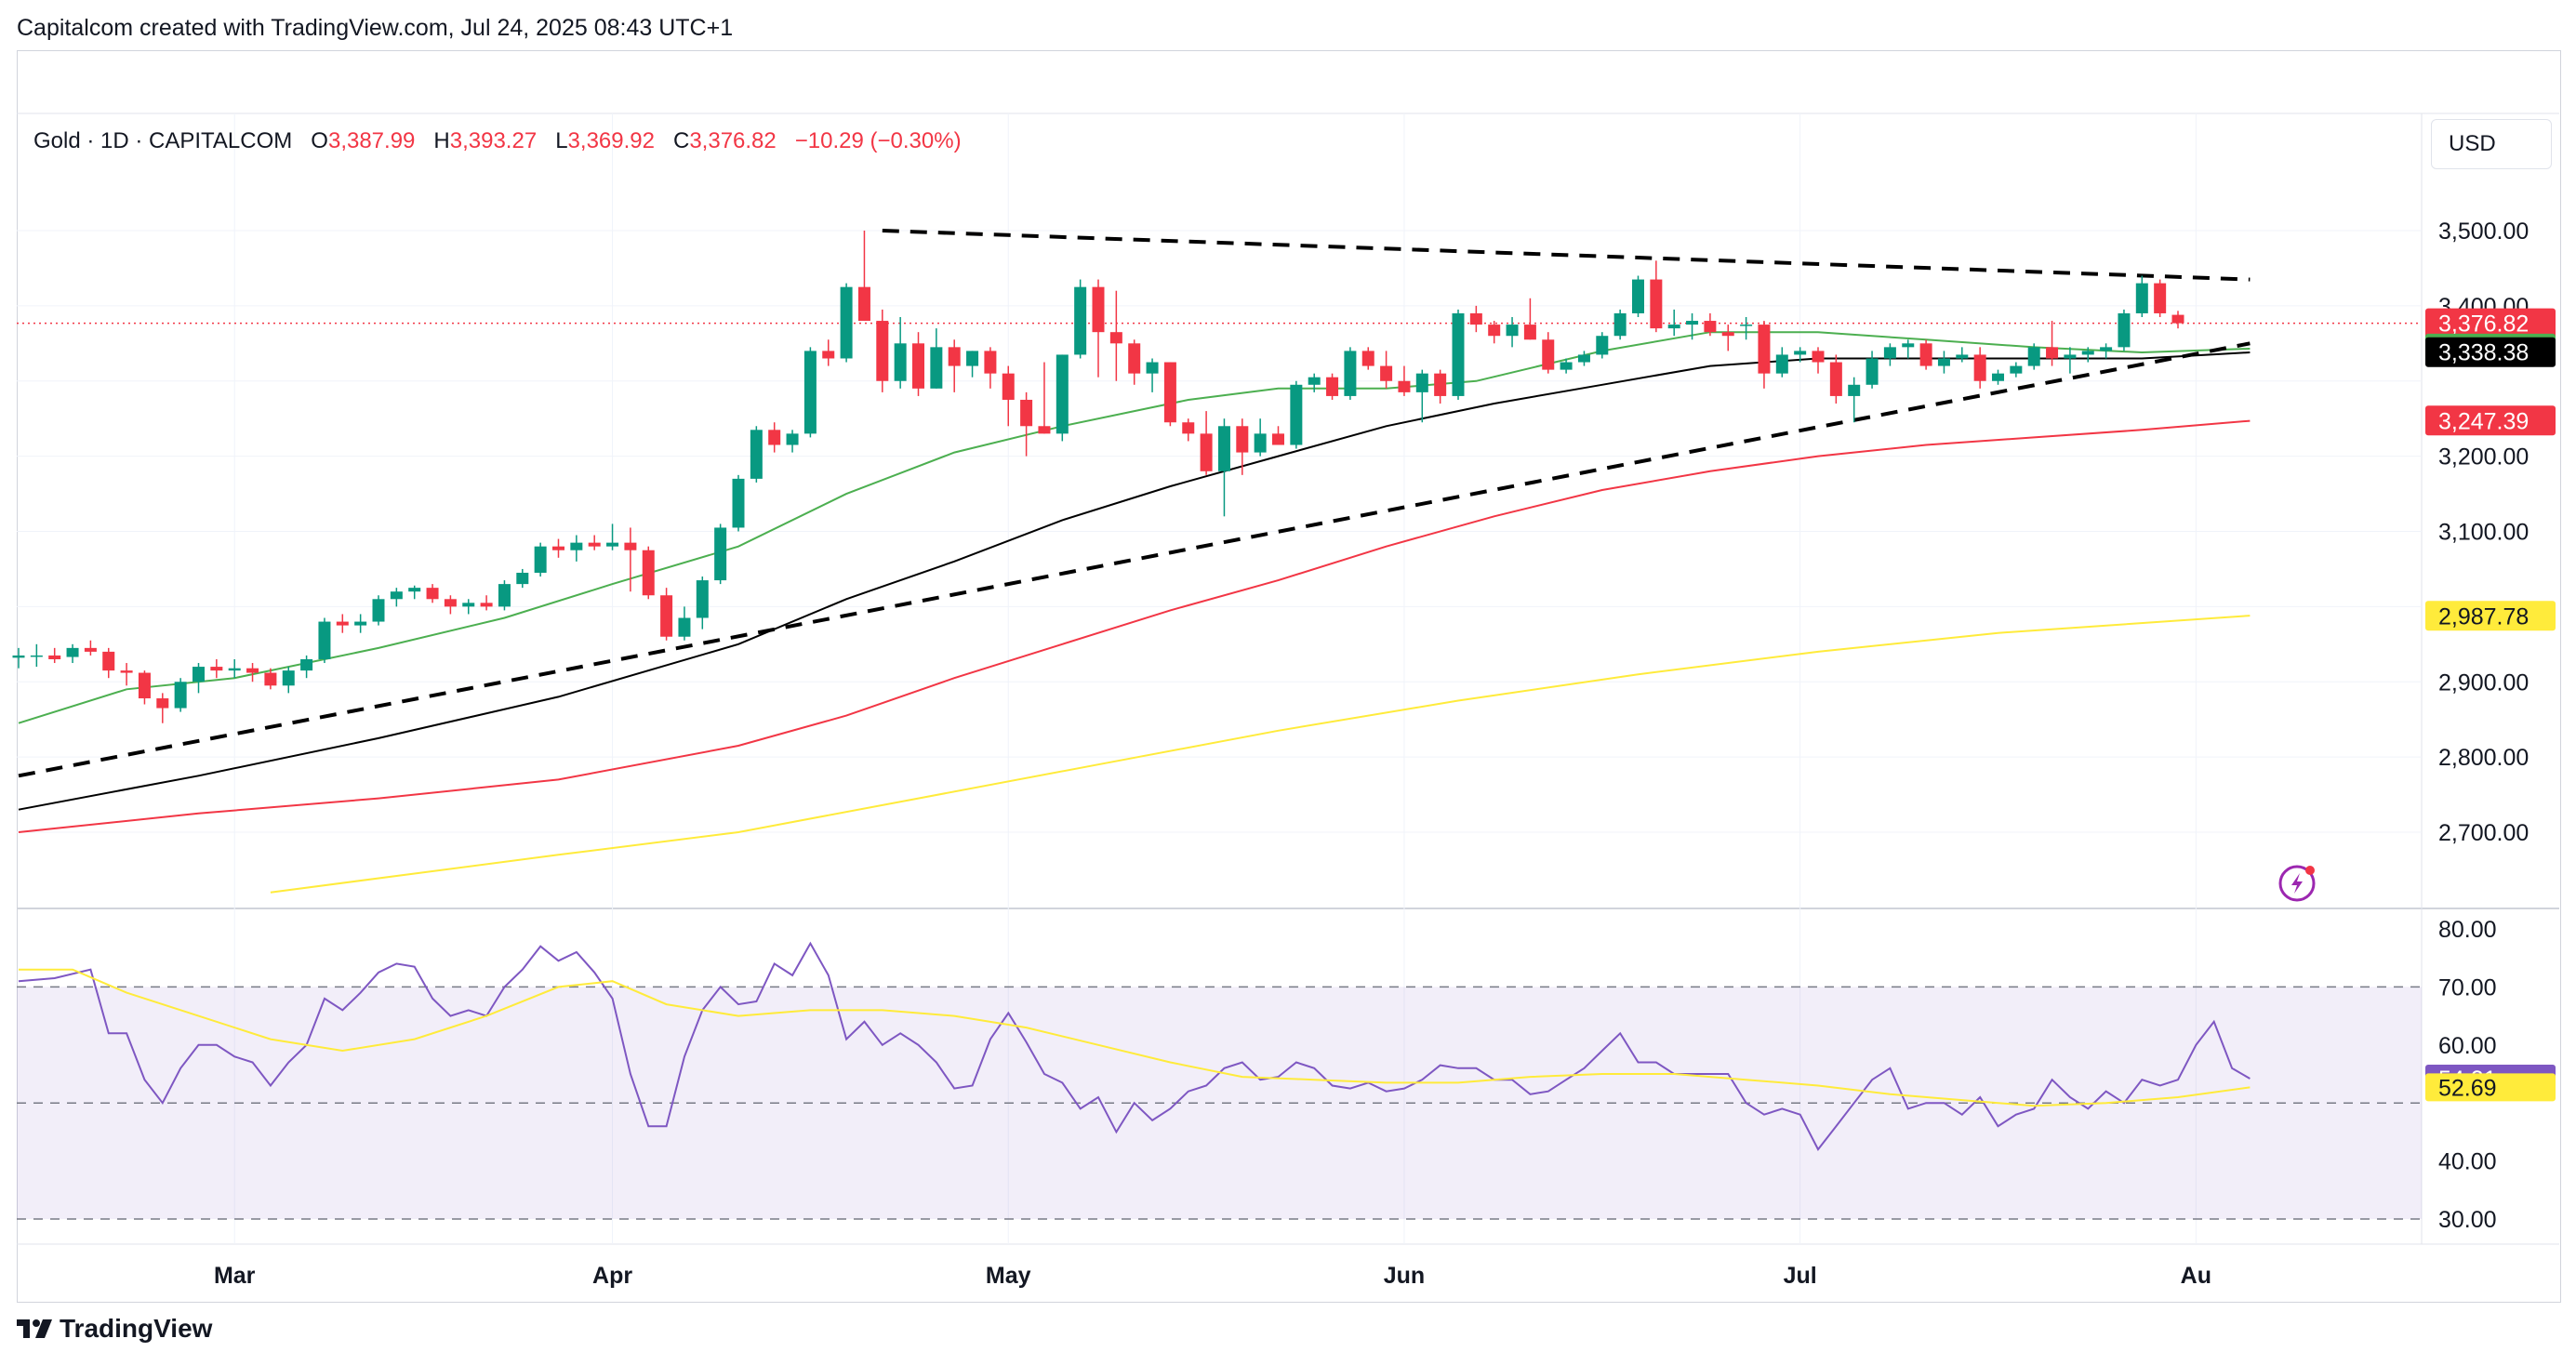  Describe the element at coordinates (2490, 1087) in the screenshot. I see `rsi-axis-tag` at that location.